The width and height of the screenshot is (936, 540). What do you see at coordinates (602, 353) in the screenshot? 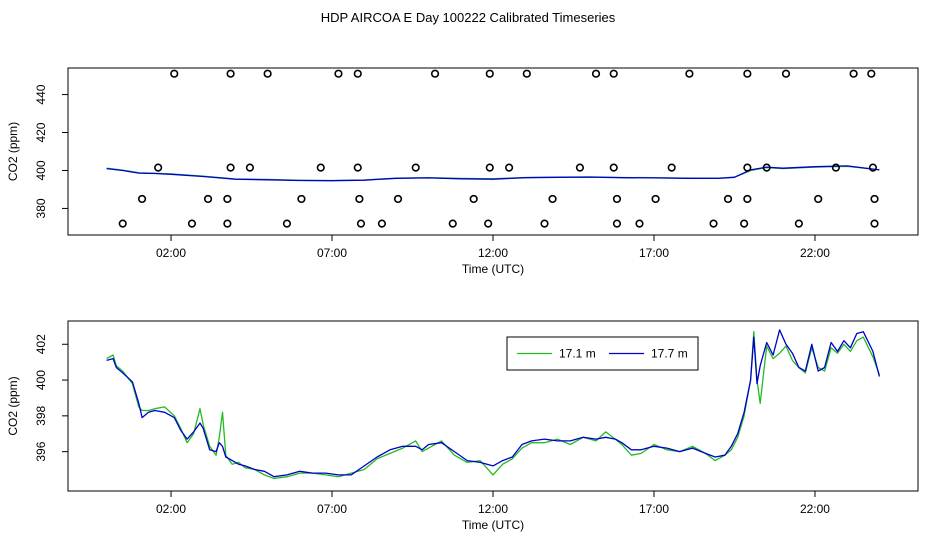
I see `legend: 17.1 m 17.7 m` at bounding box center [602, 353].